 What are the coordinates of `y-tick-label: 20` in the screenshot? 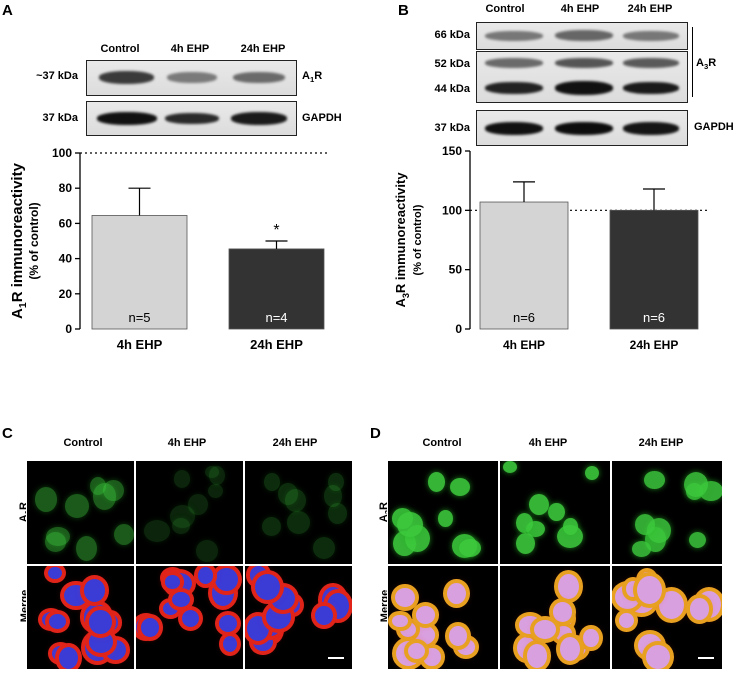 It's located at (66, 294).